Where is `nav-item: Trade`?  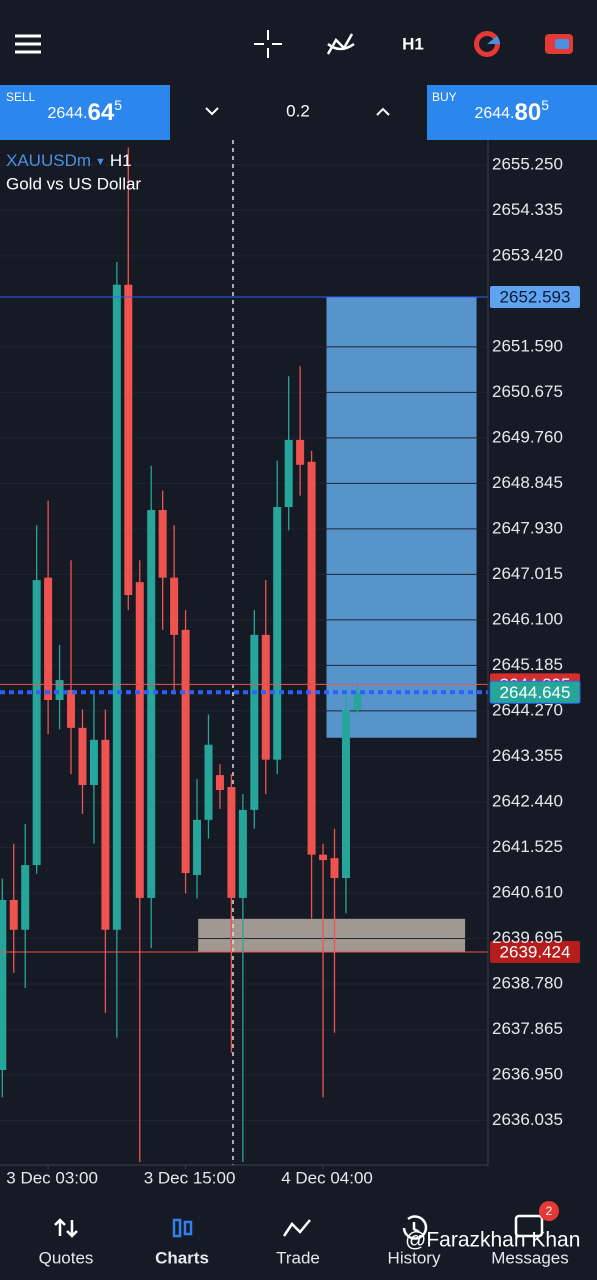
nav-item: Trade is located at coordinates (298, 1257).